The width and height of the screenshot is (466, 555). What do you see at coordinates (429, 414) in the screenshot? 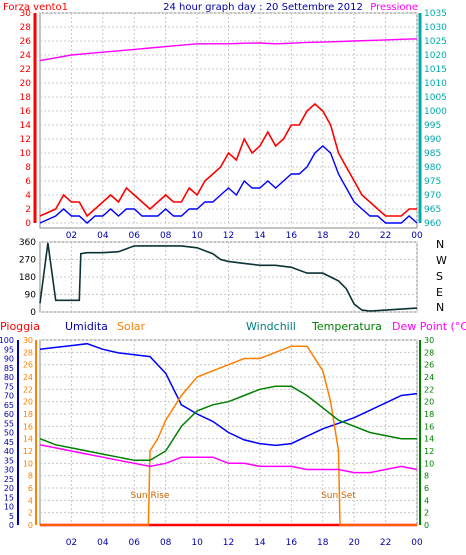
I see `temperature-y-tick: 18` at bounding box center [429, 414].